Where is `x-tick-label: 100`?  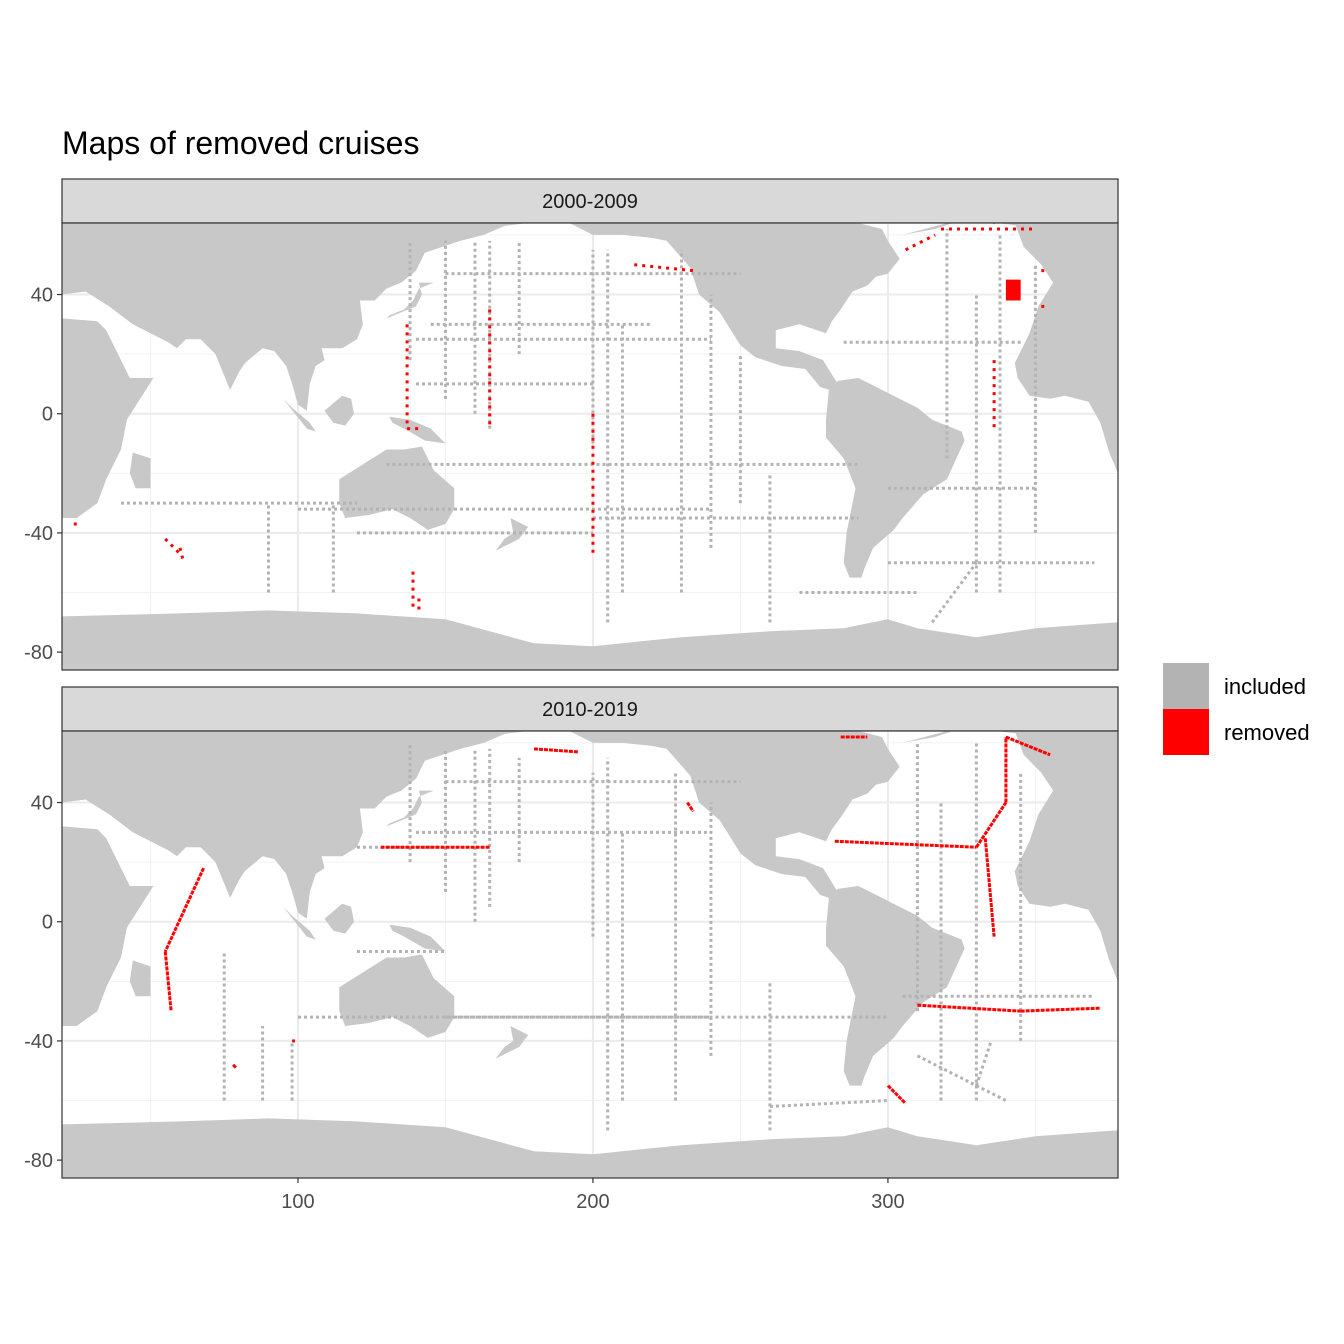 x-tick-label: 100 is located at coordinates (297, 1202).